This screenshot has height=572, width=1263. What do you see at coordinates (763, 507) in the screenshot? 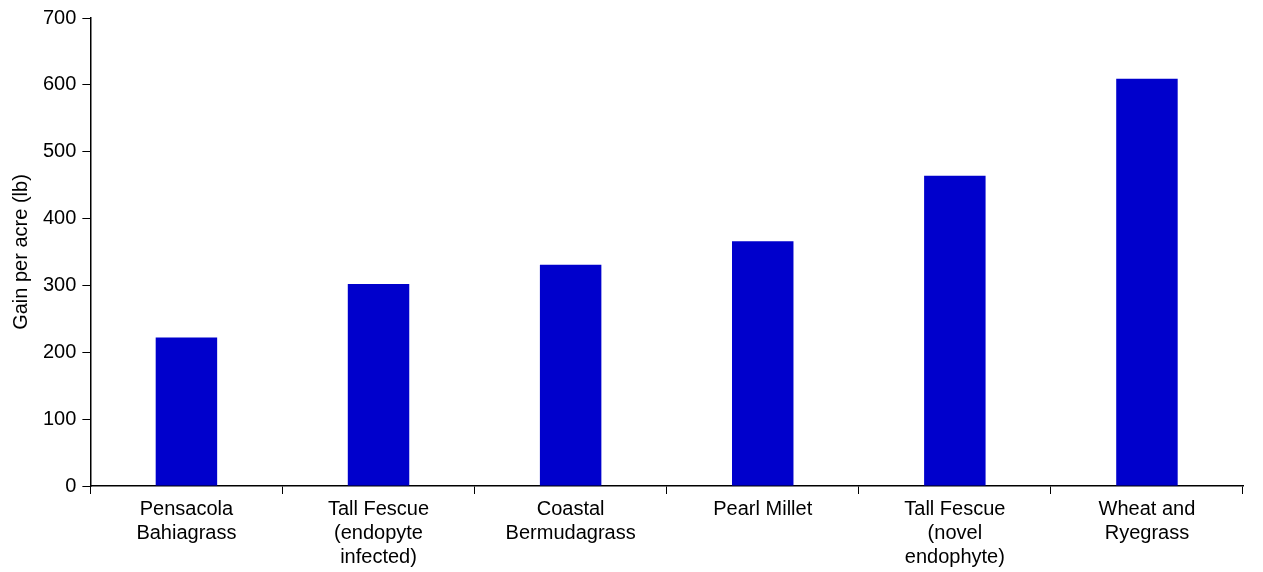
I see `x-tick-label: Pearl Millet` at bounding box center [763, 507].